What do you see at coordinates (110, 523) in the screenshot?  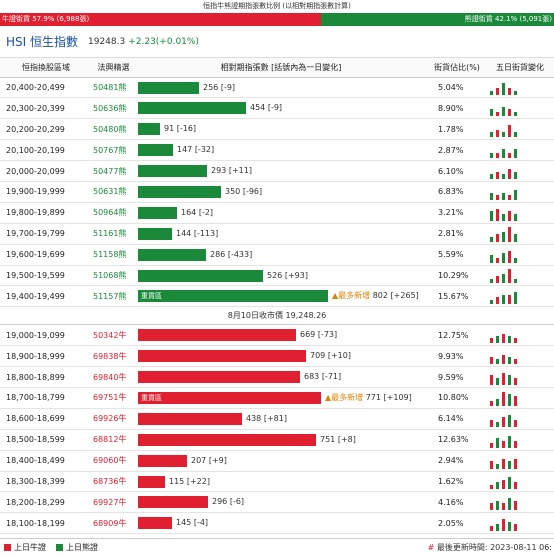 I see `code-link: 68909牛` at bounding box center [110, 523].